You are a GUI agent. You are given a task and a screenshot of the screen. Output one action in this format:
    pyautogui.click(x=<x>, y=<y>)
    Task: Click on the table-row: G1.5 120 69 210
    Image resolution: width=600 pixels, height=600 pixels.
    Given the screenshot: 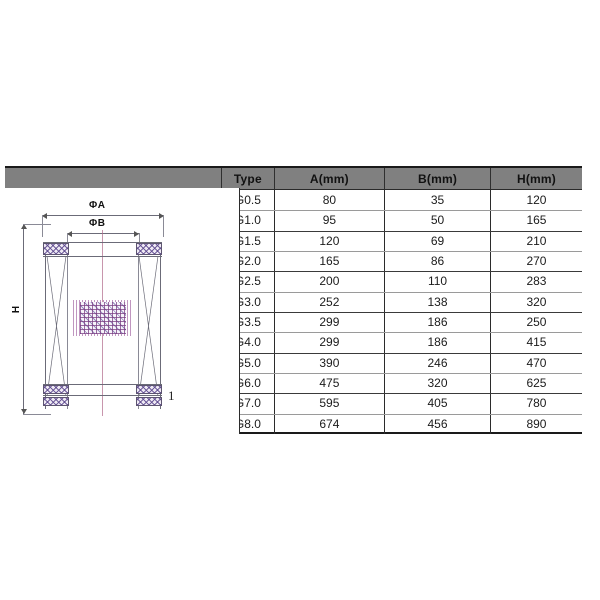 What is the action you would take?
    pyautogui.click(x=293, y=240)
    